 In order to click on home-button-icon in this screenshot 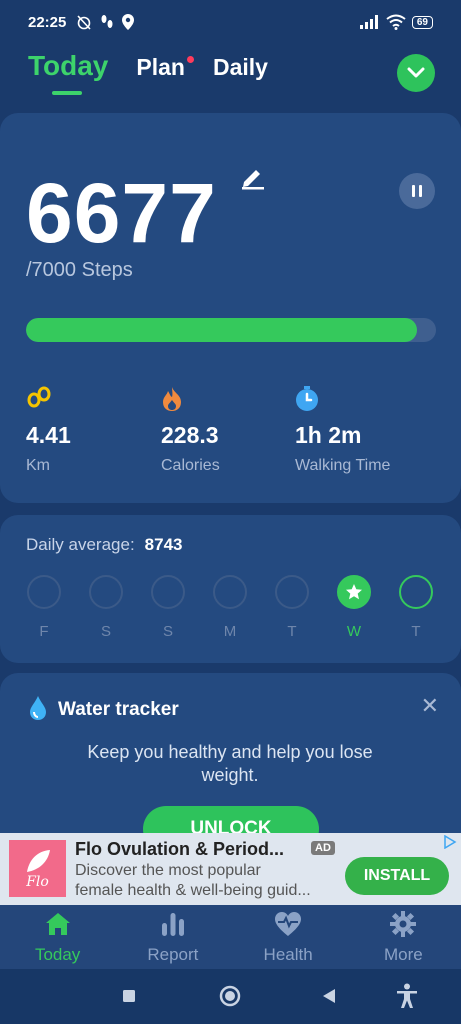, I will do `click(230, 996)`.